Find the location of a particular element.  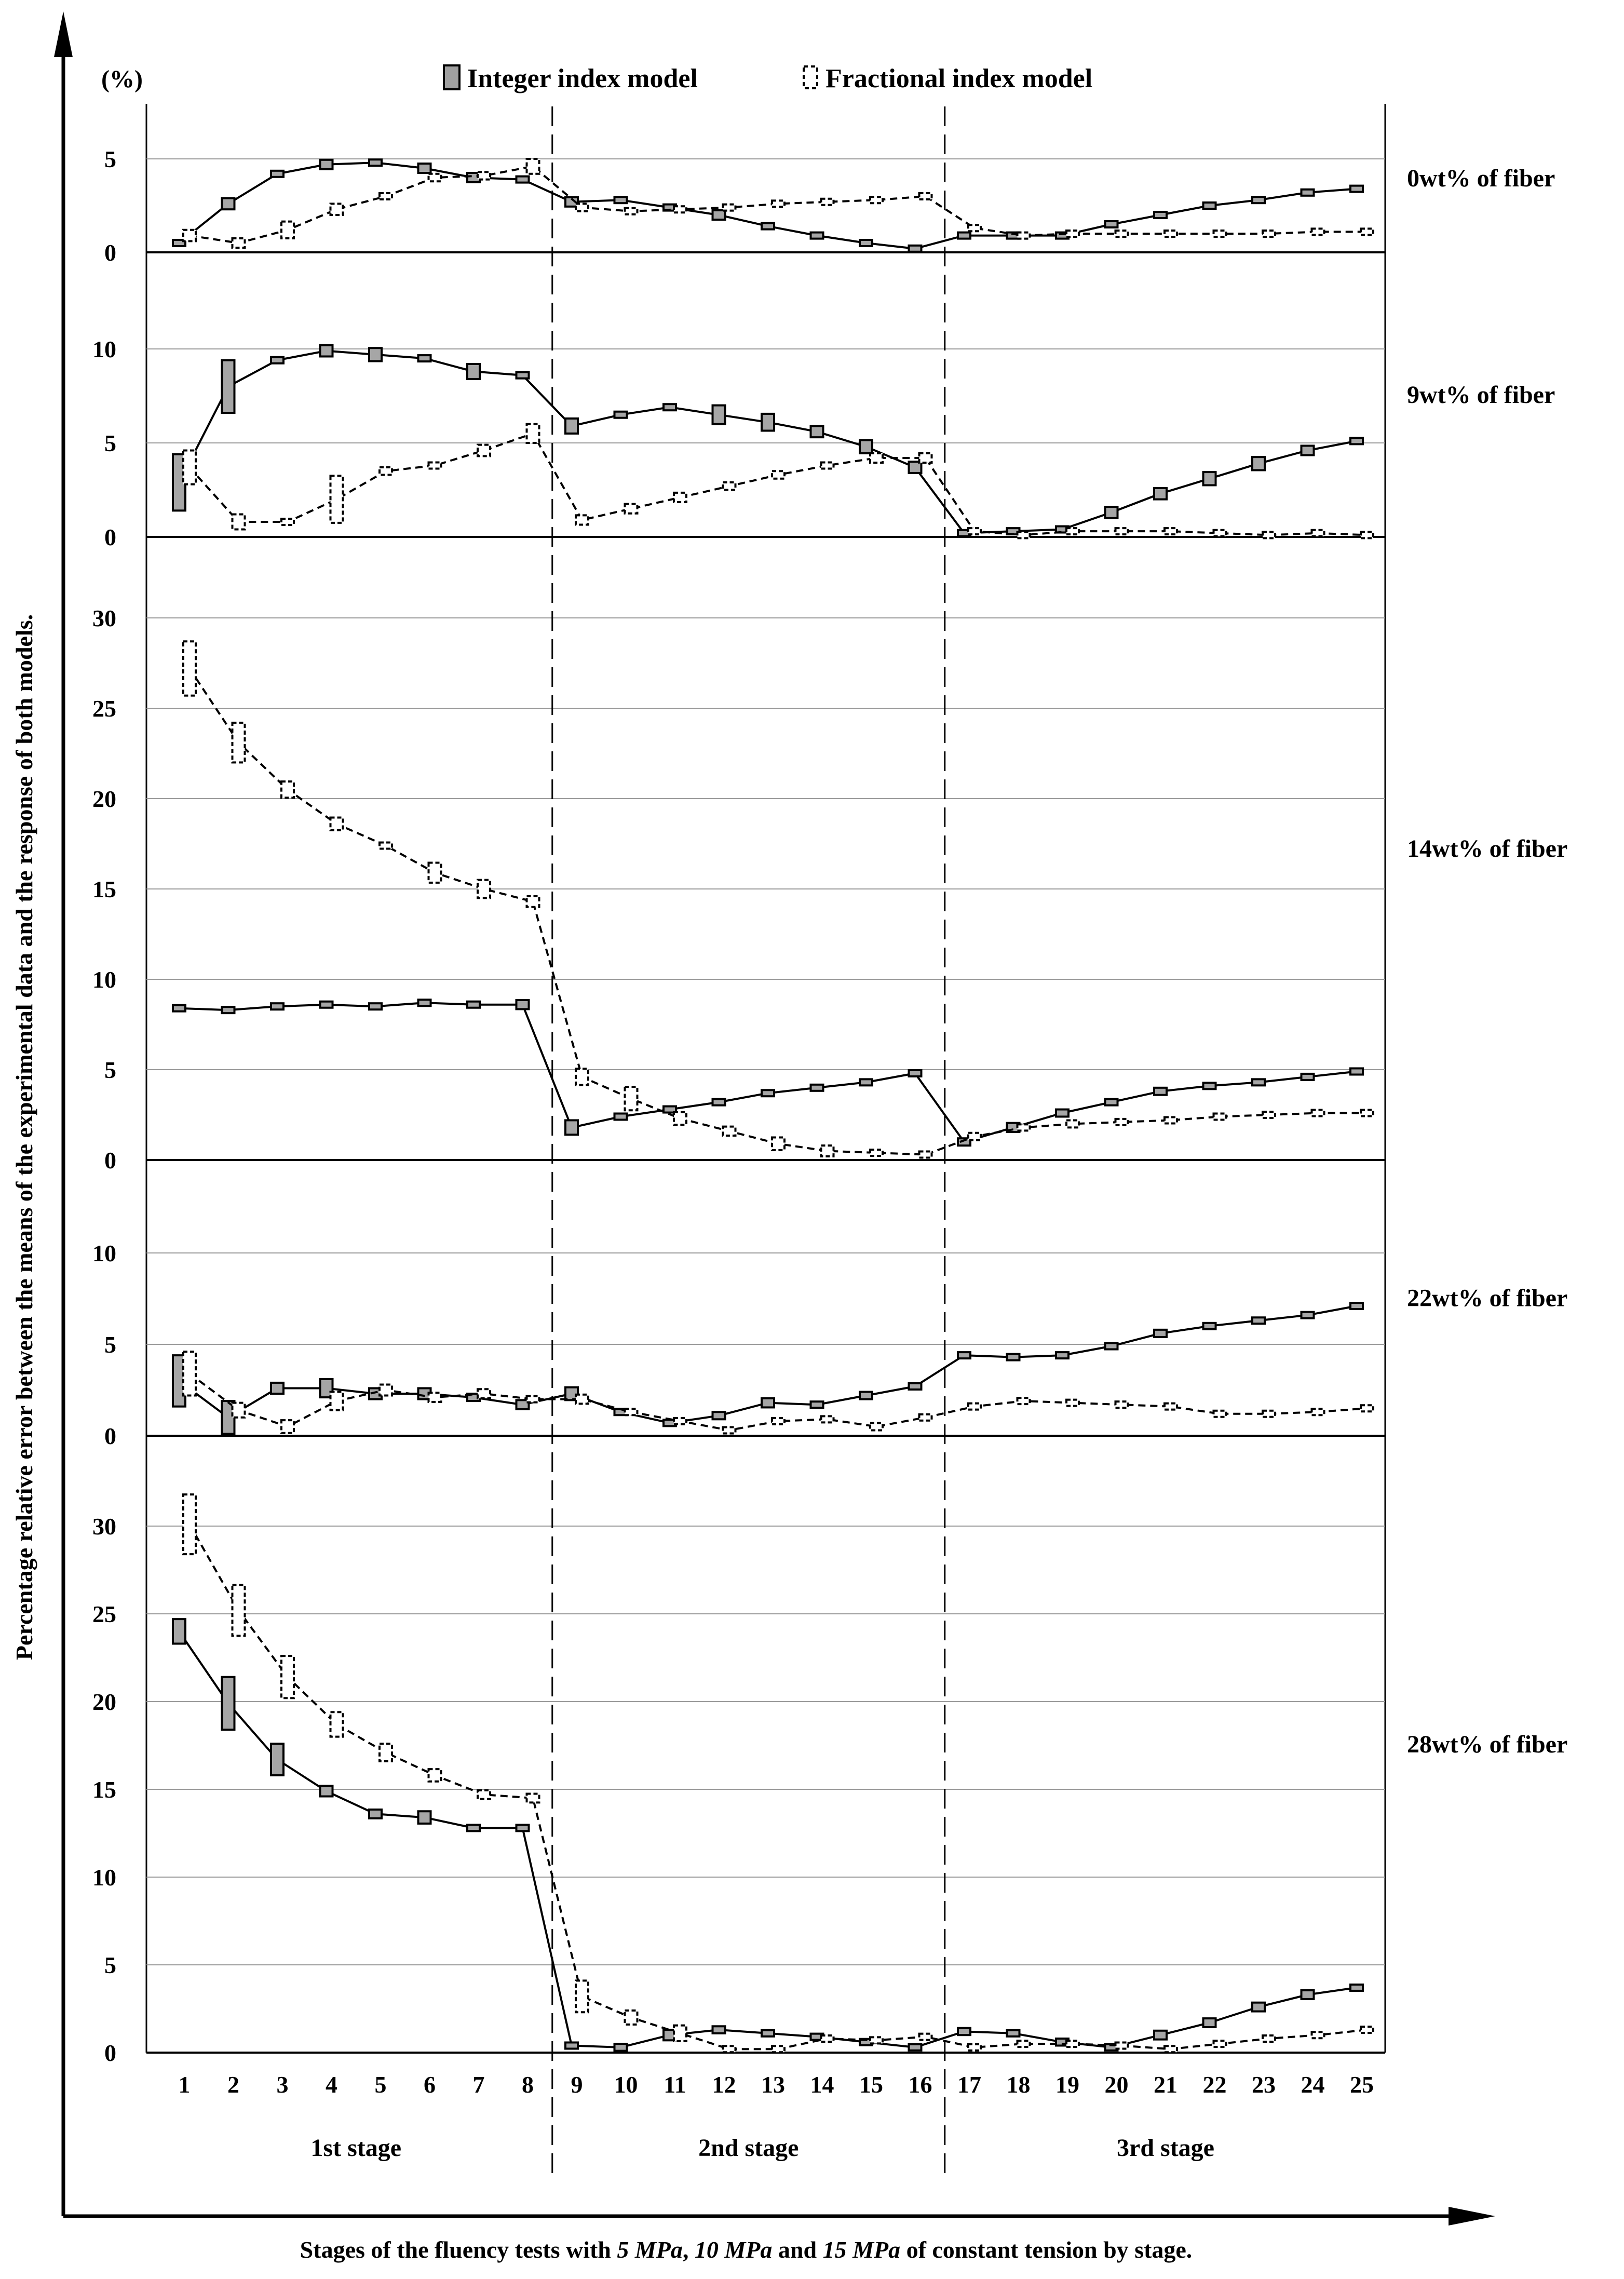

x-tick-label: 20 is located at coordinates (1117, 2084).